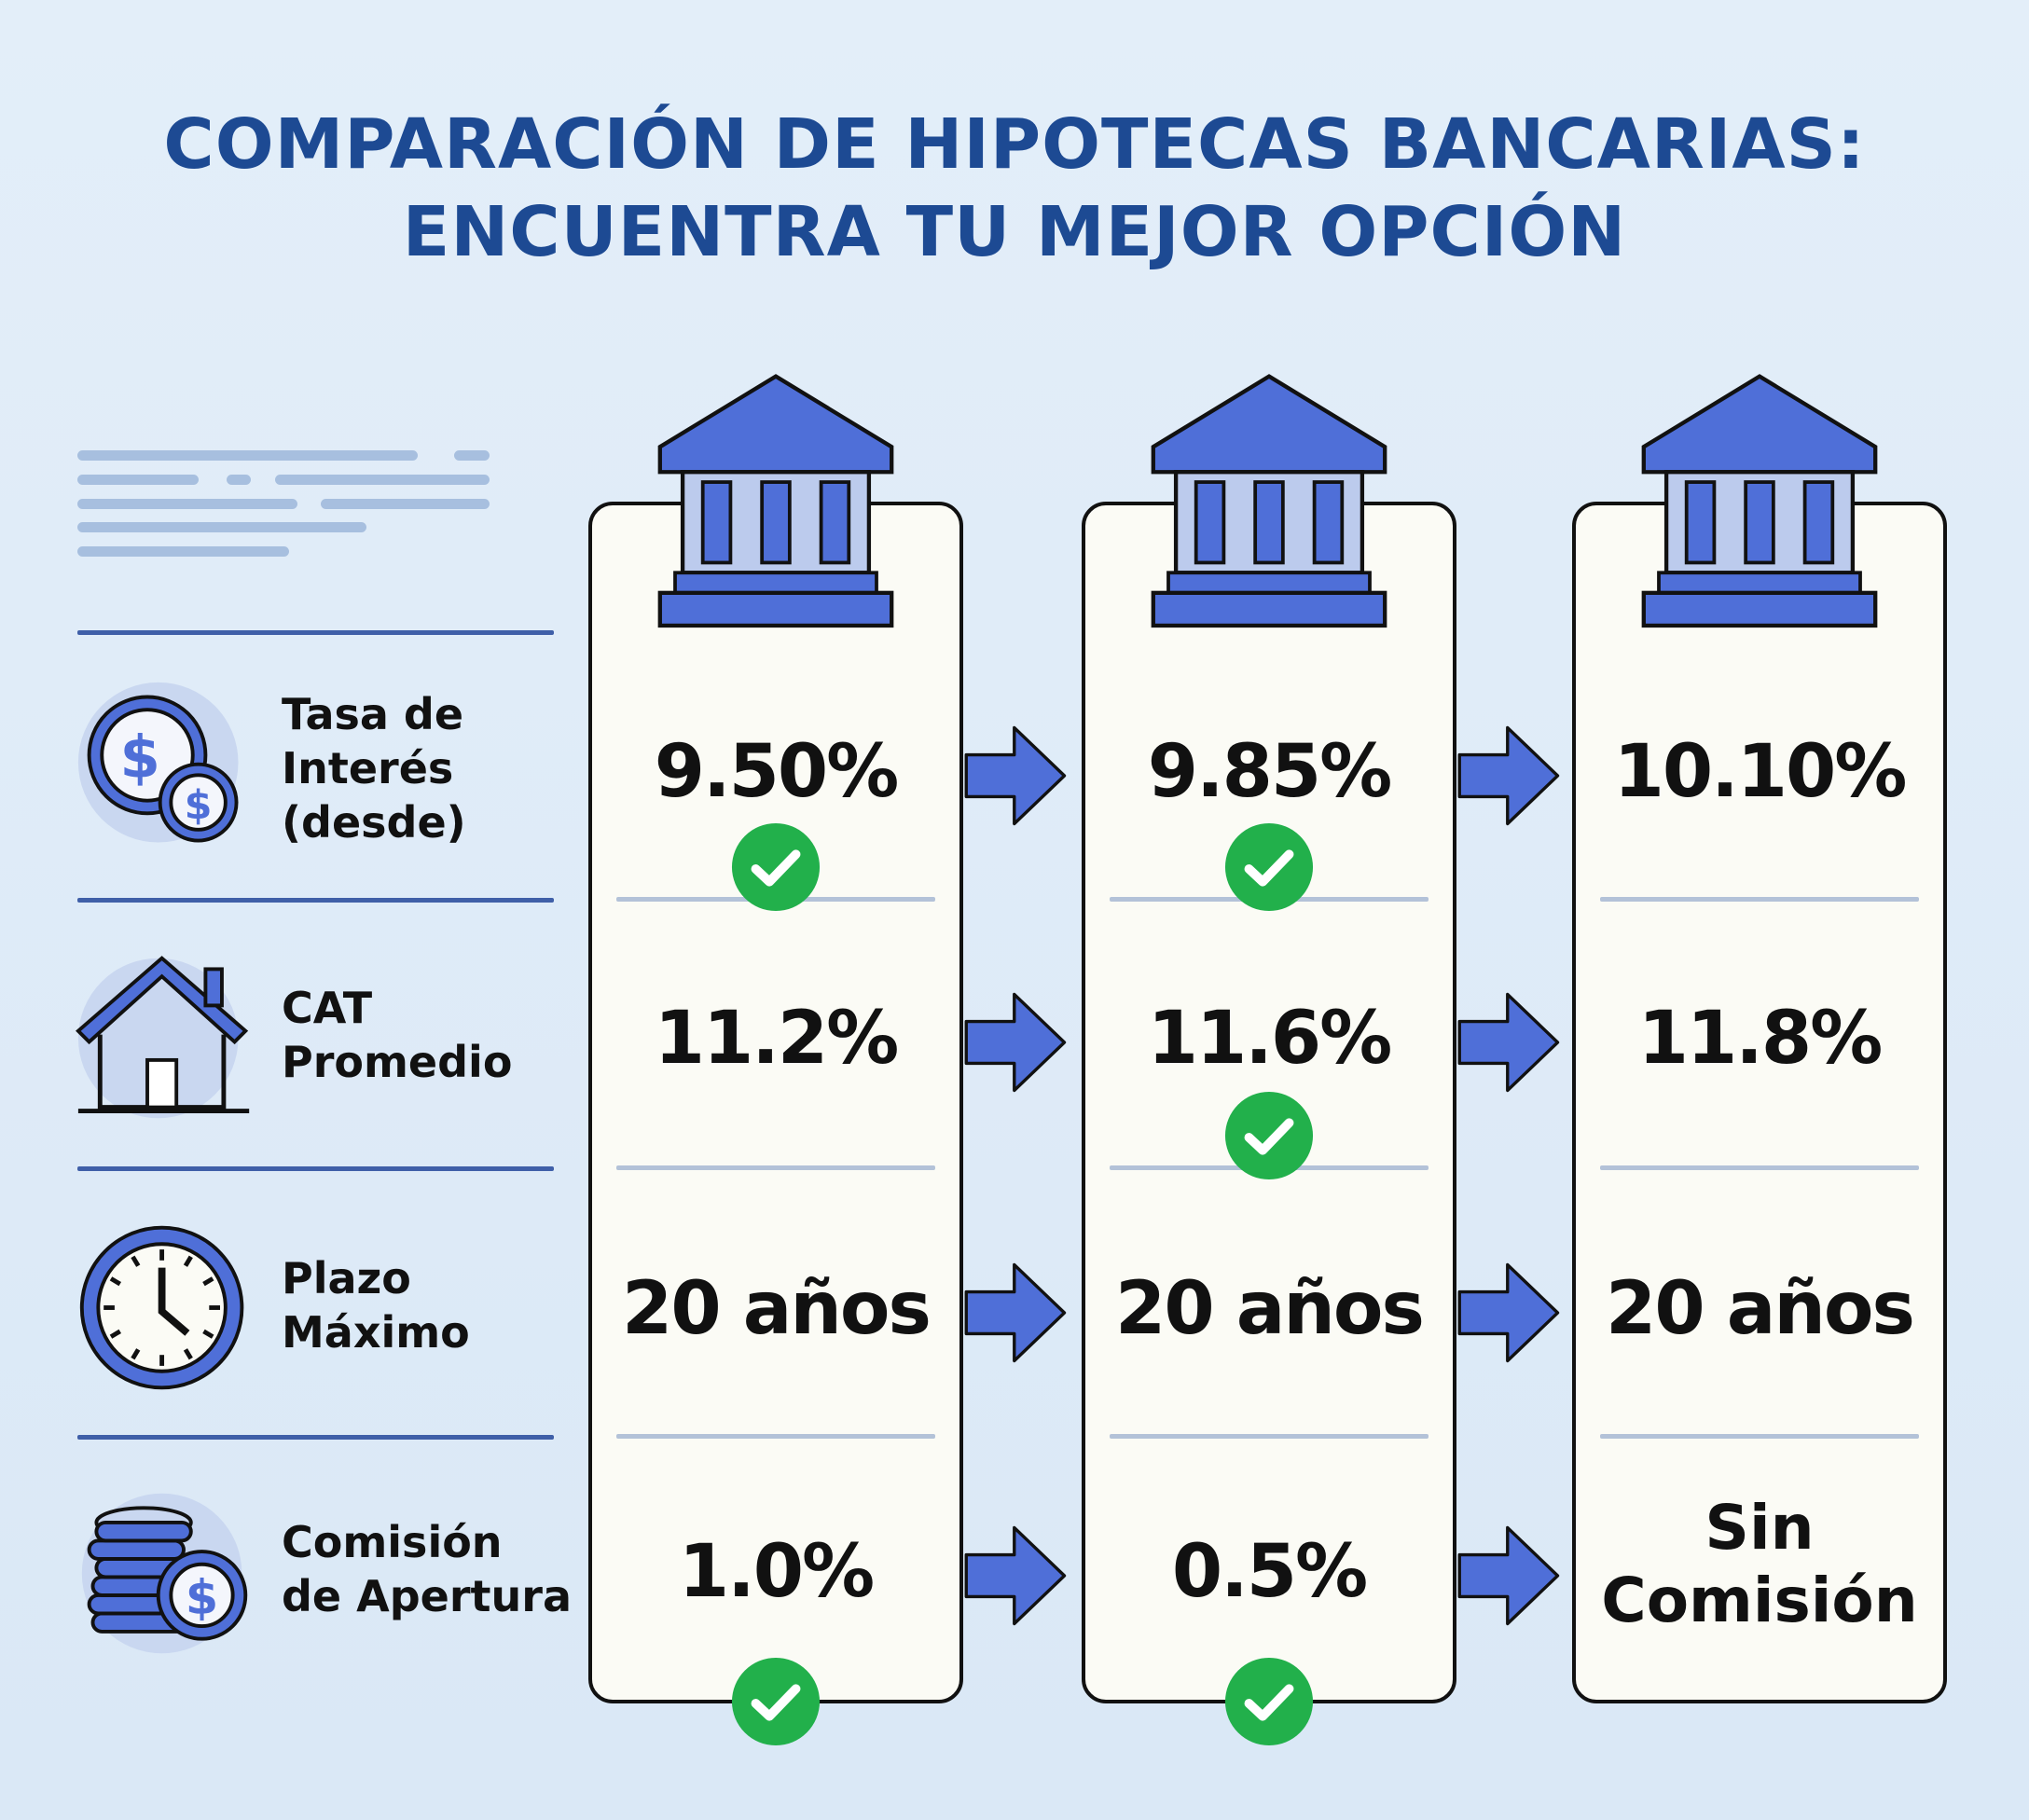 The height and width of the screenshot is (1820, 2029). What do you see at coordinates (376, 1305) in the screenshot?
I see `row-label-plazo: Plazo Máximo` at bounding box center [376, 1305].